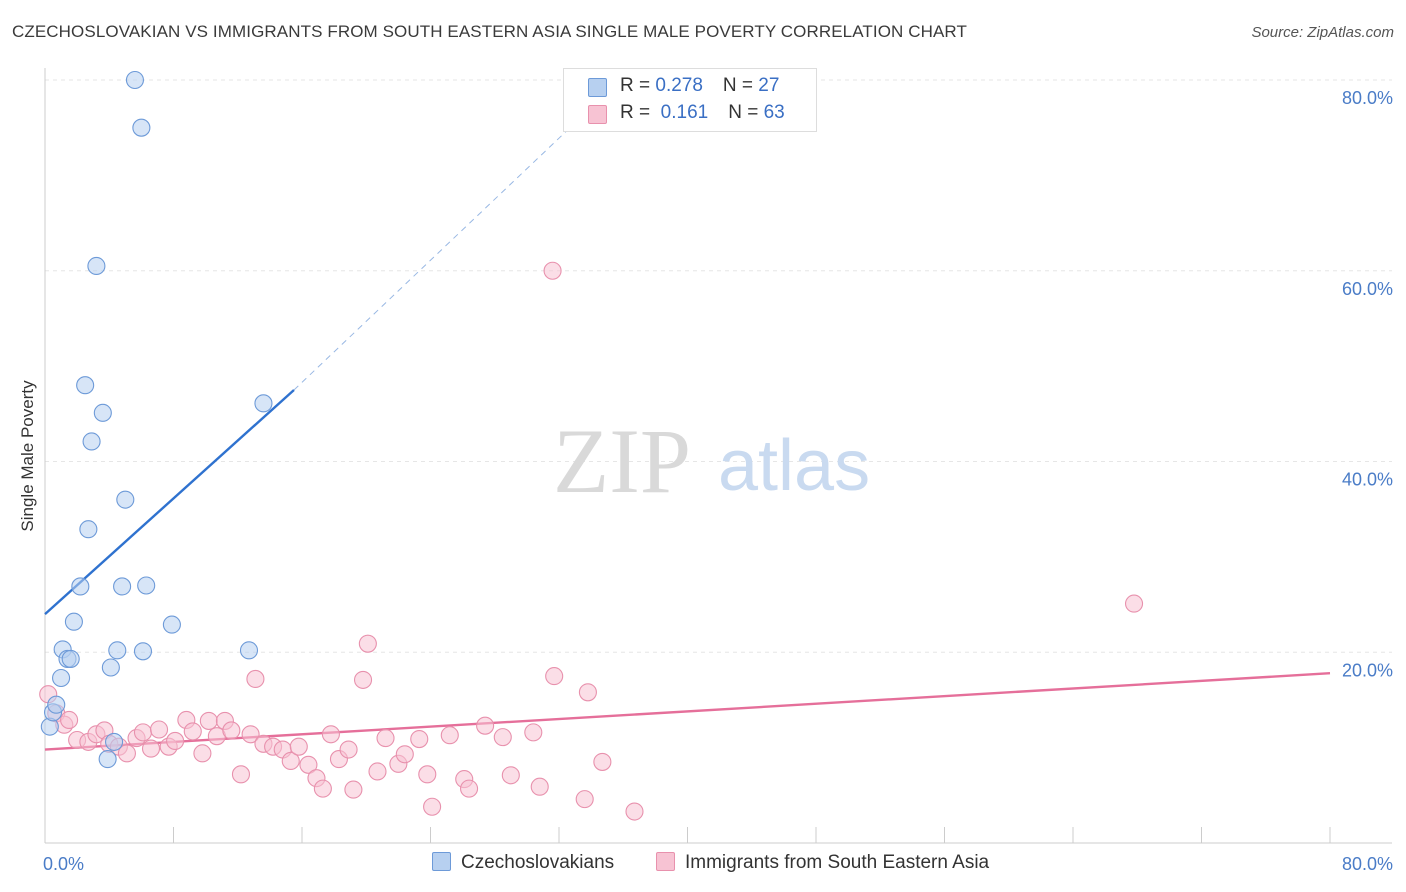 Image resolution: width=1406 pixels, height=892 pixels. Describe the element at coordinates (682, 112) in the screenshot. I see `r-value: 0.161` at that location.